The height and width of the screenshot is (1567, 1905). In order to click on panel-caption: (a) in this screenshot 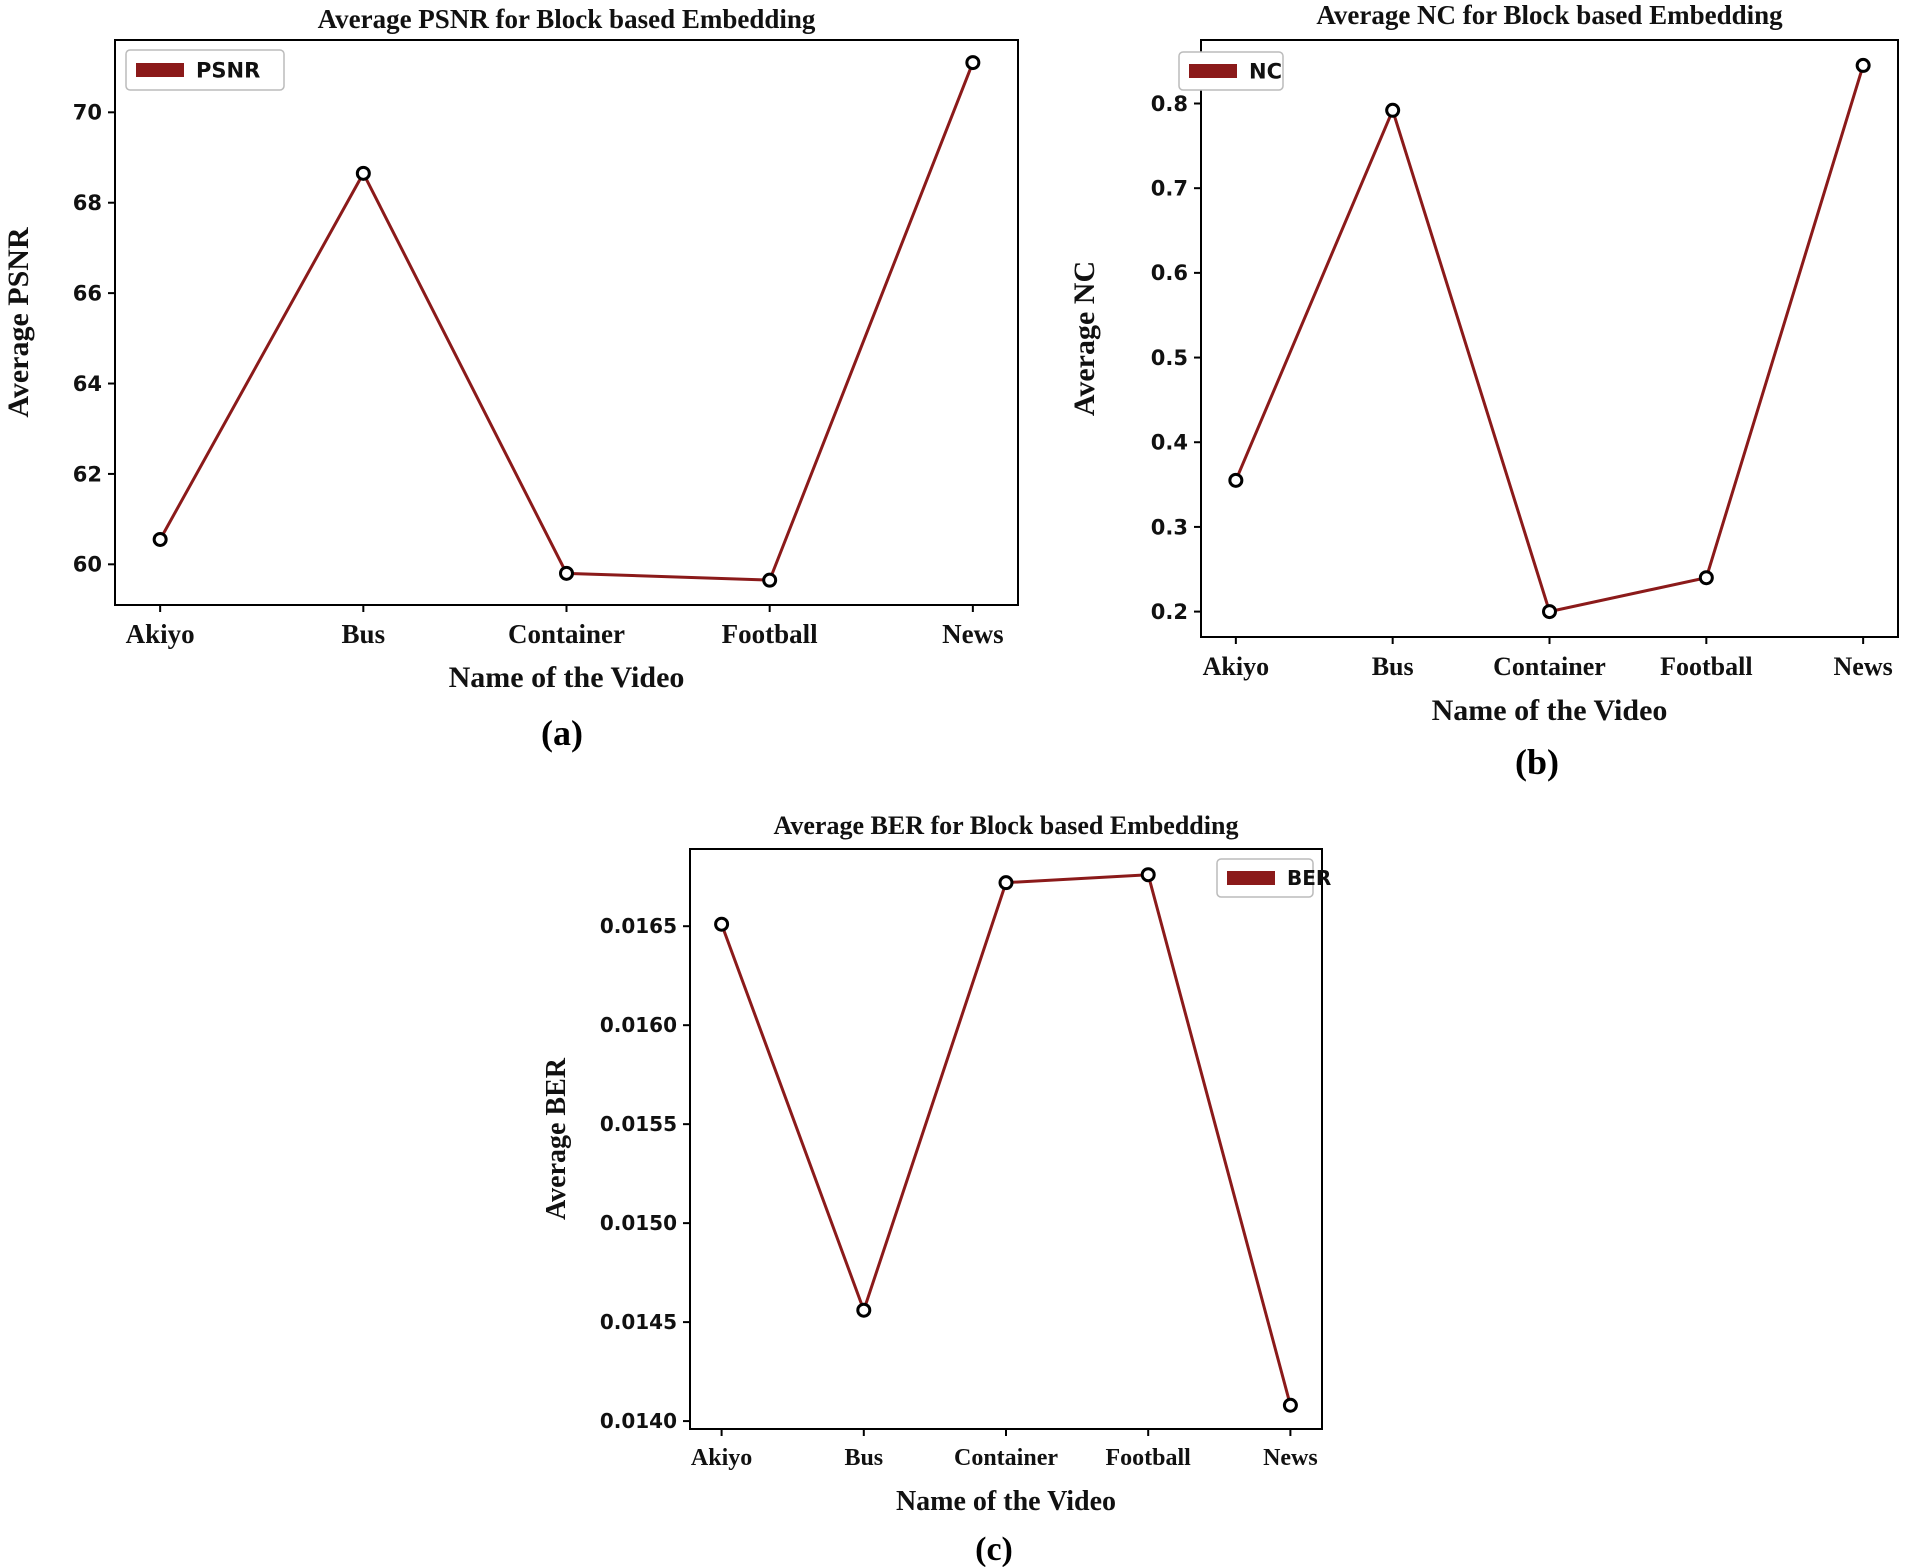, I will do `click(562, 733)`.